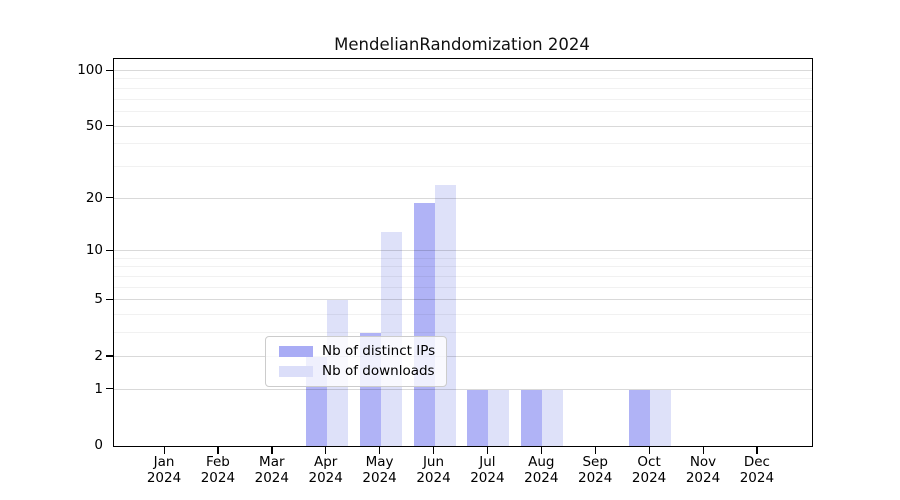 The height and width of the screenshot is (500, 900). Describe the element at coordinates (296, 371) in the screenshot. I see `downloads-swatch-icon` at that location.